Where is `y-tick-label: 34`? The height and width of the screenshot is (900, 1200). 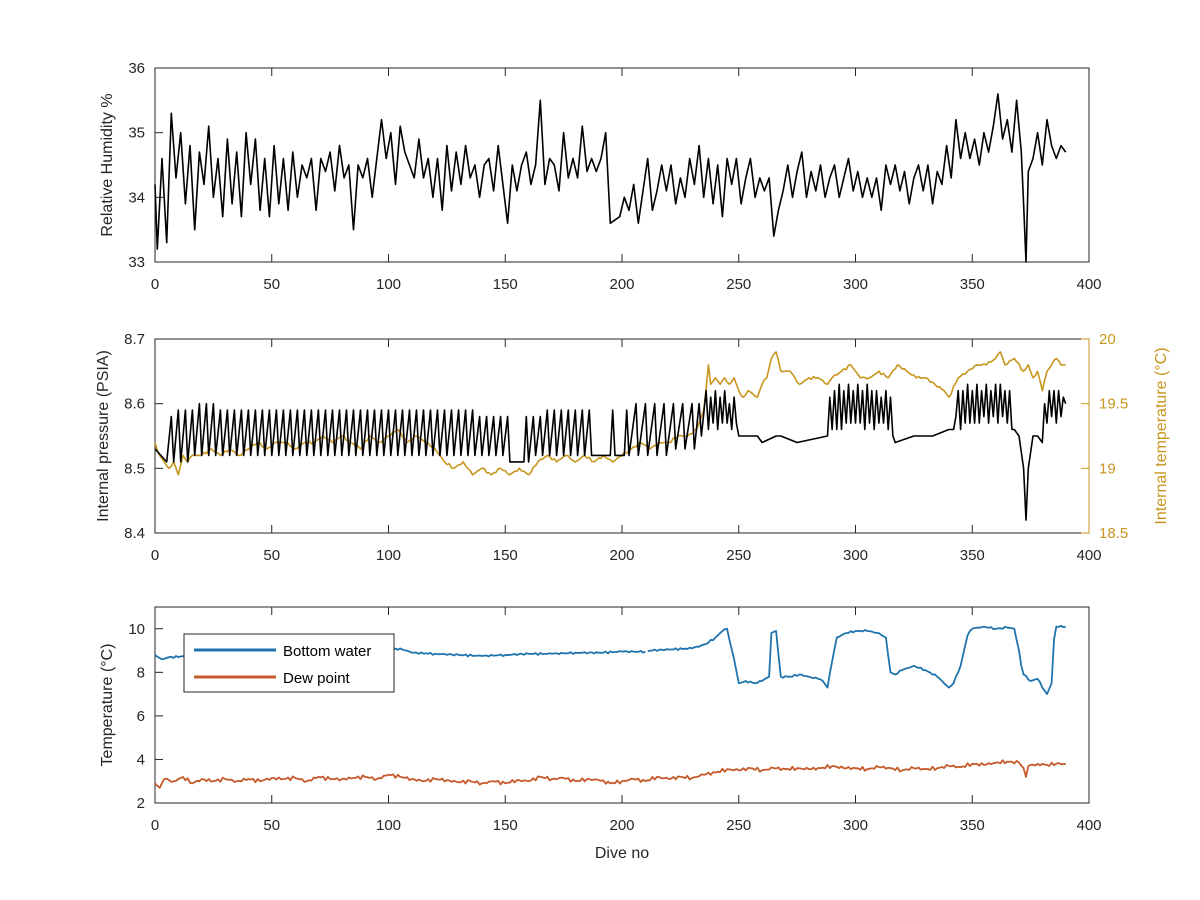 y-tick-label: 34 is located at coordinates (136, 197).